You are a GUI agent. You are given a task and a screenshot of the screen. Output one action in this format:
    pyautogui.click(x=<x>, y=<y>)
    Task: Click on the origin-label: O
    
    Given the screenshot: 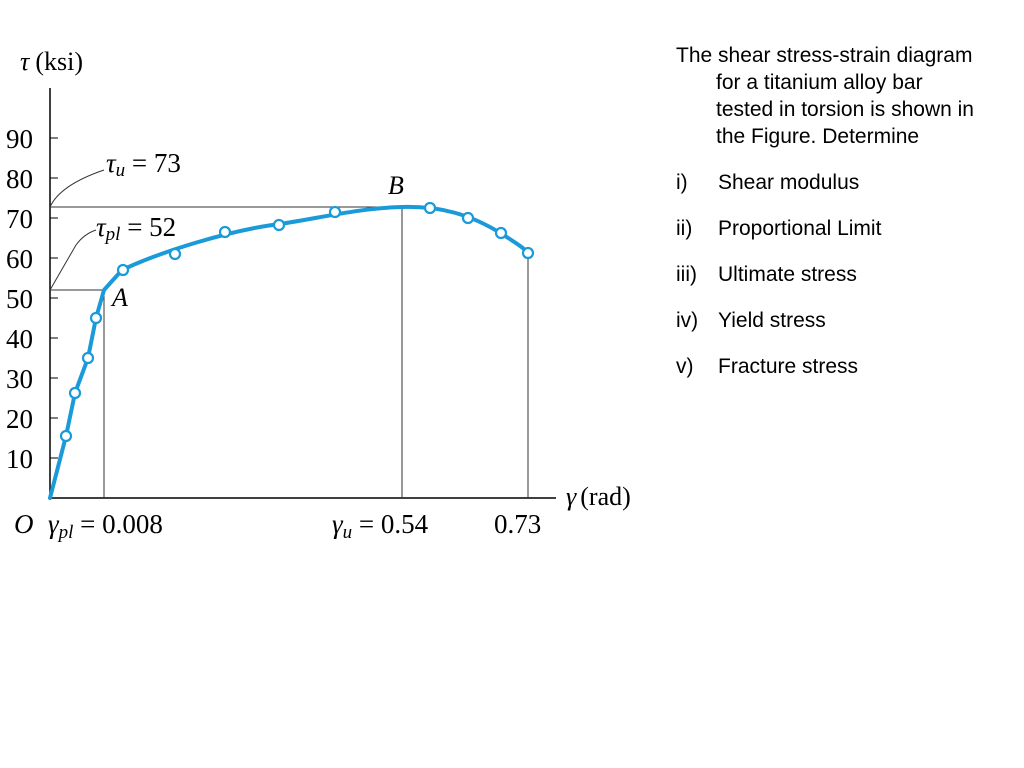 What is the action you would take?
    pyautogui.click(x=24, y=524)
    